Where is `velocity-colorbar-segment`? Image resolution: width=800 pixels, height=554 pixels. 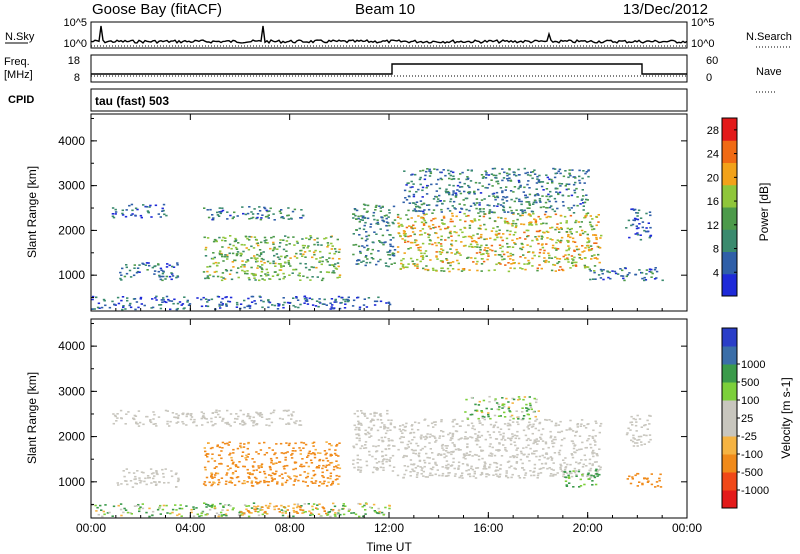
velocity-colorbar-segment is located at coordinates (729, 481).